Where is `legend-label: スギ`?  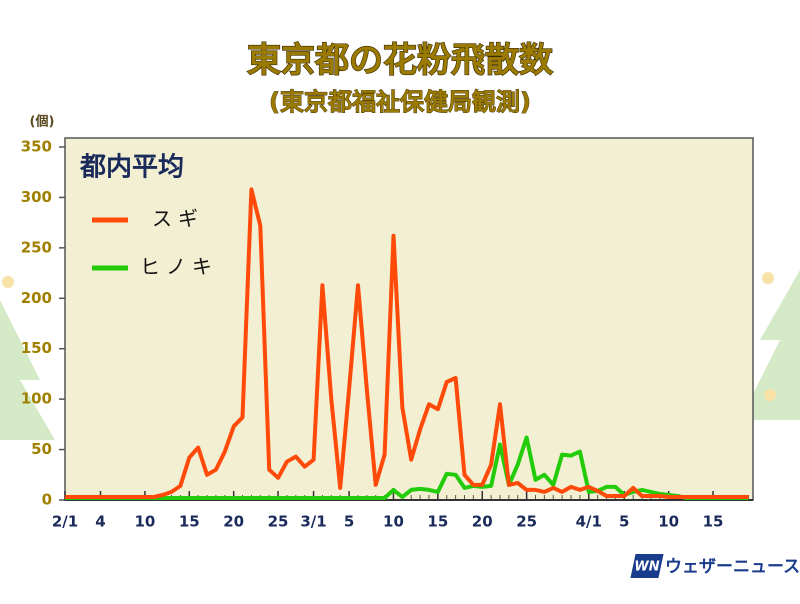 legend-label: スギ is located at coordinates (178, 219).